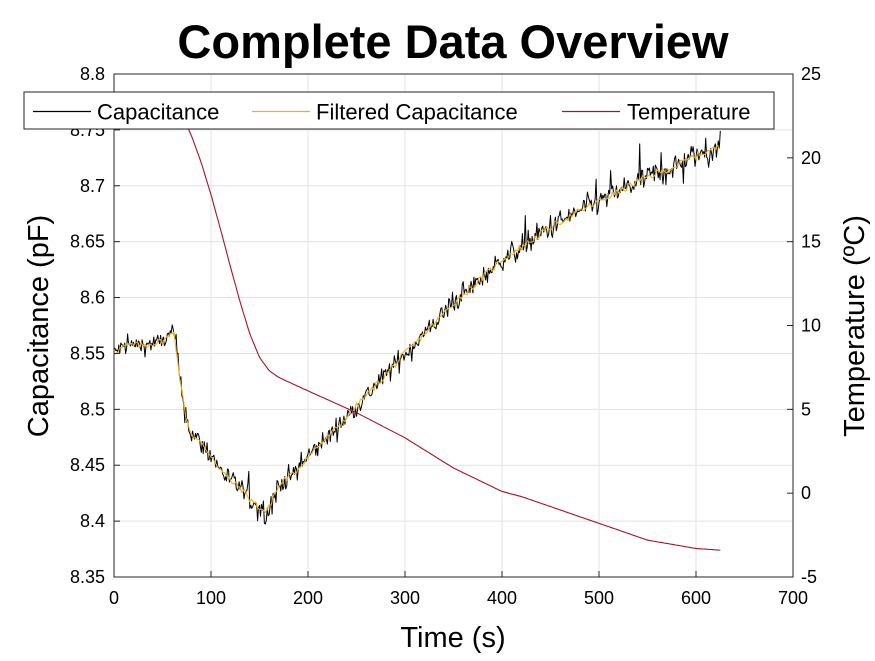 Image resolution: width=875 pixels, height=661 pixels. Describe the element at coordinates (92, 521) in the screenshot. I see `y-left-tick-label: 8.4` at that location.